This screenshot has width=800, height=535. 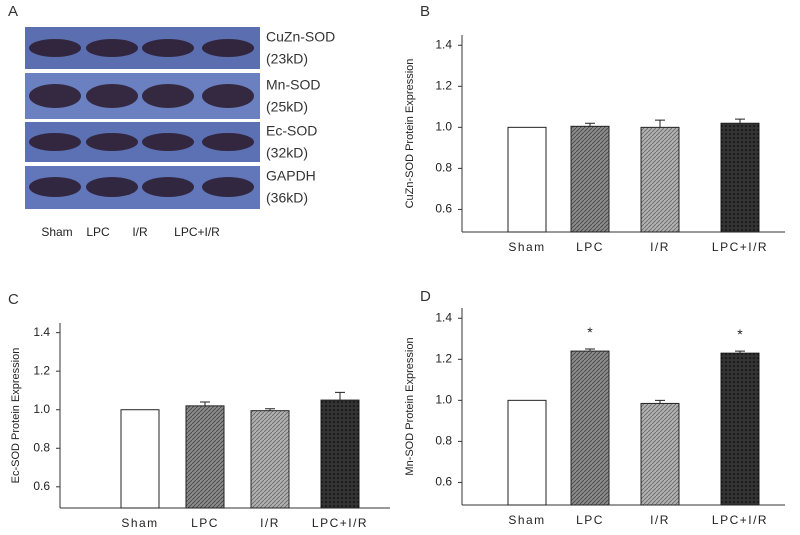 I want to click on blot-row-name: CuZn-SOD, so click(x=300, y=37).